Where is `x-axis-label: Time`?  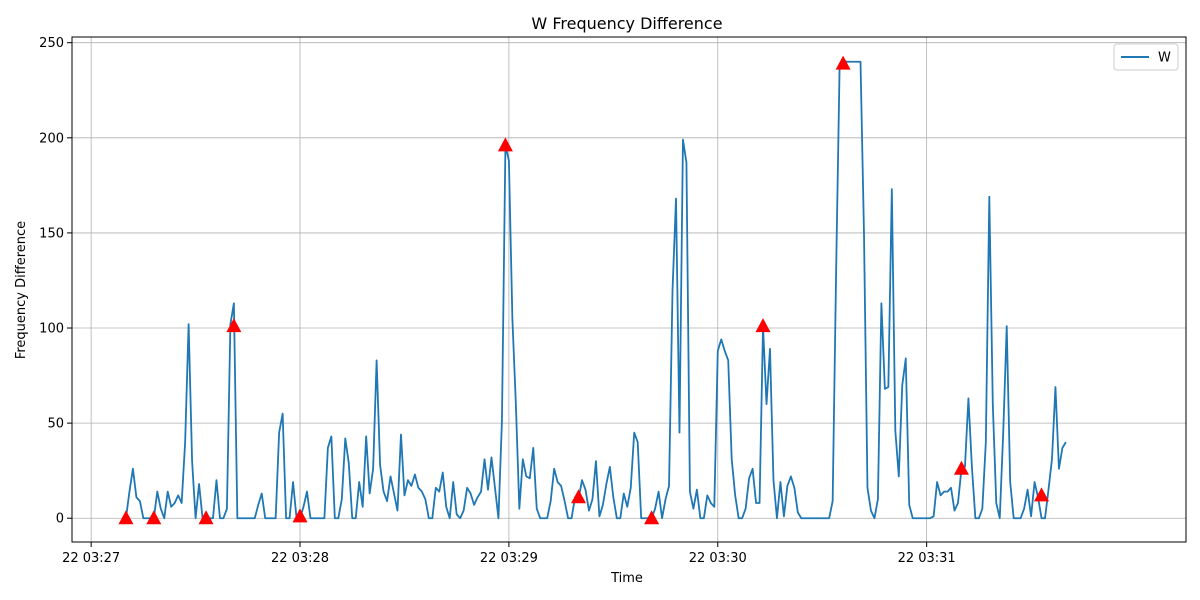 x-axis-label: Time is located at coordinates (626, 578).